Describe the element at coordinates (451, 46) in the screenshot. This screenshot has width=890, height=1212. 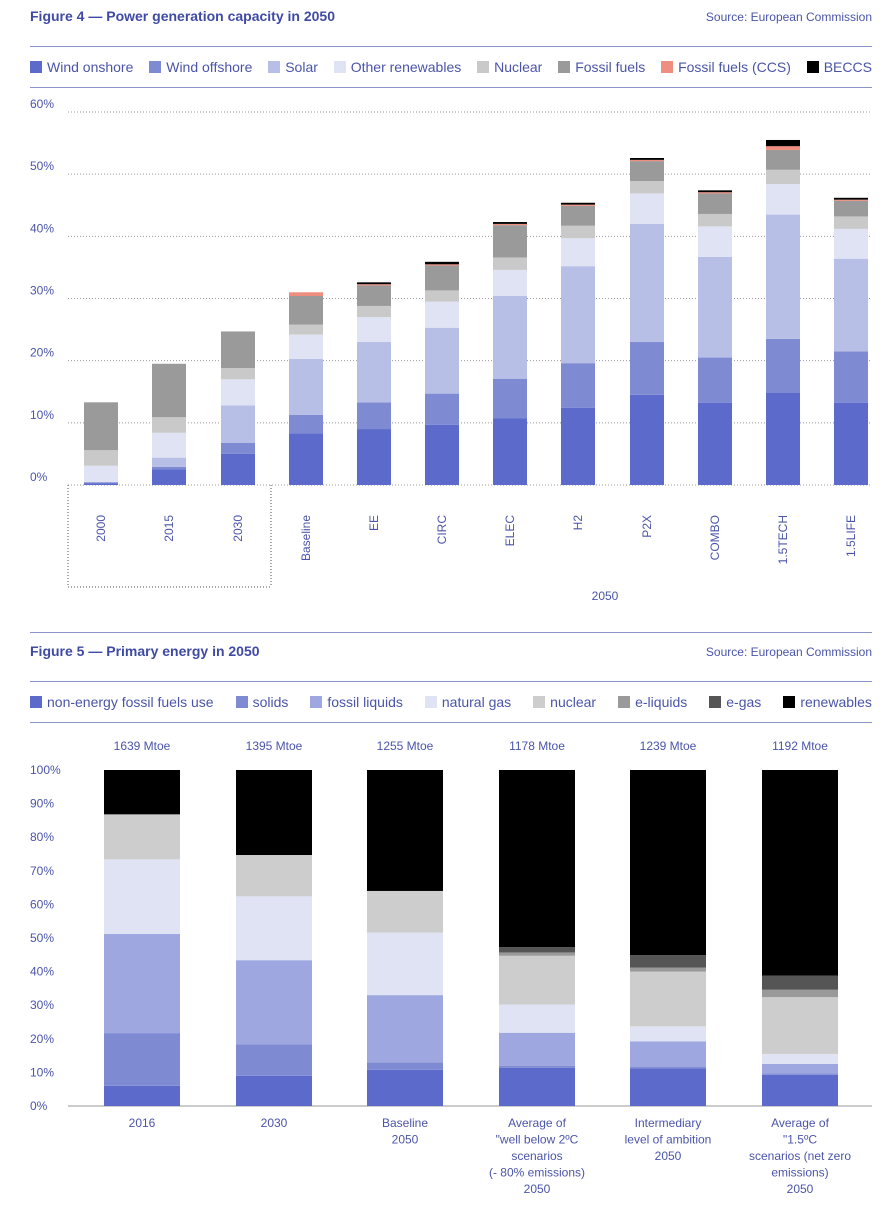
I see `figure-4-top-rule` at that location.